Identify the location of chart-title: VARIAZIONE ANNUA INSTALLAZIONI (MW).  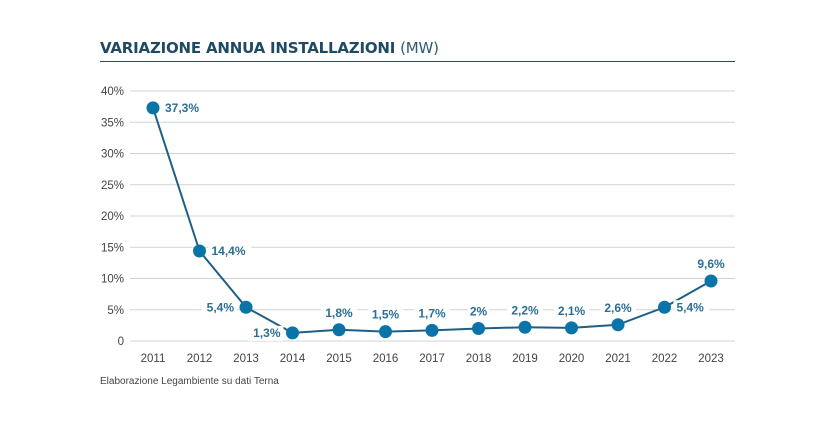
(269, 48).